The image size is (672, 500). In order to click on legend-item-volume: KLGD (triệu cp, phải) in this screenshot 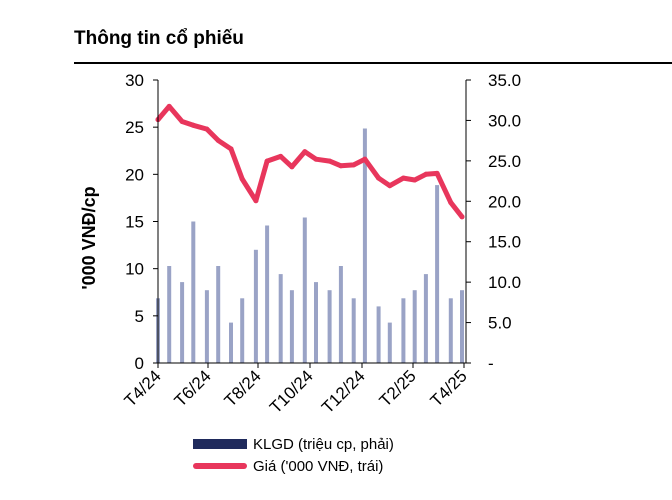, I will do `click(293, 444)`.